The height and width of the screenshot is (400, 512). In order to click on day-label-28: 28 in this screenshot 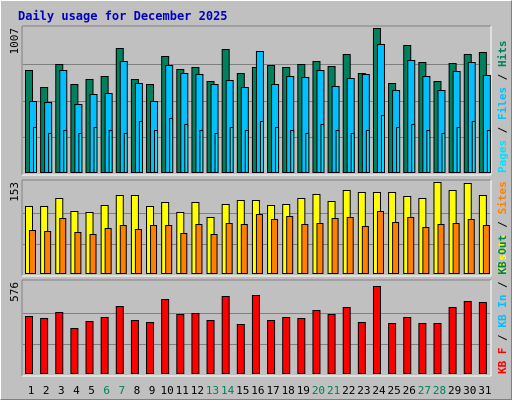, I will do `click(439, 390)`.